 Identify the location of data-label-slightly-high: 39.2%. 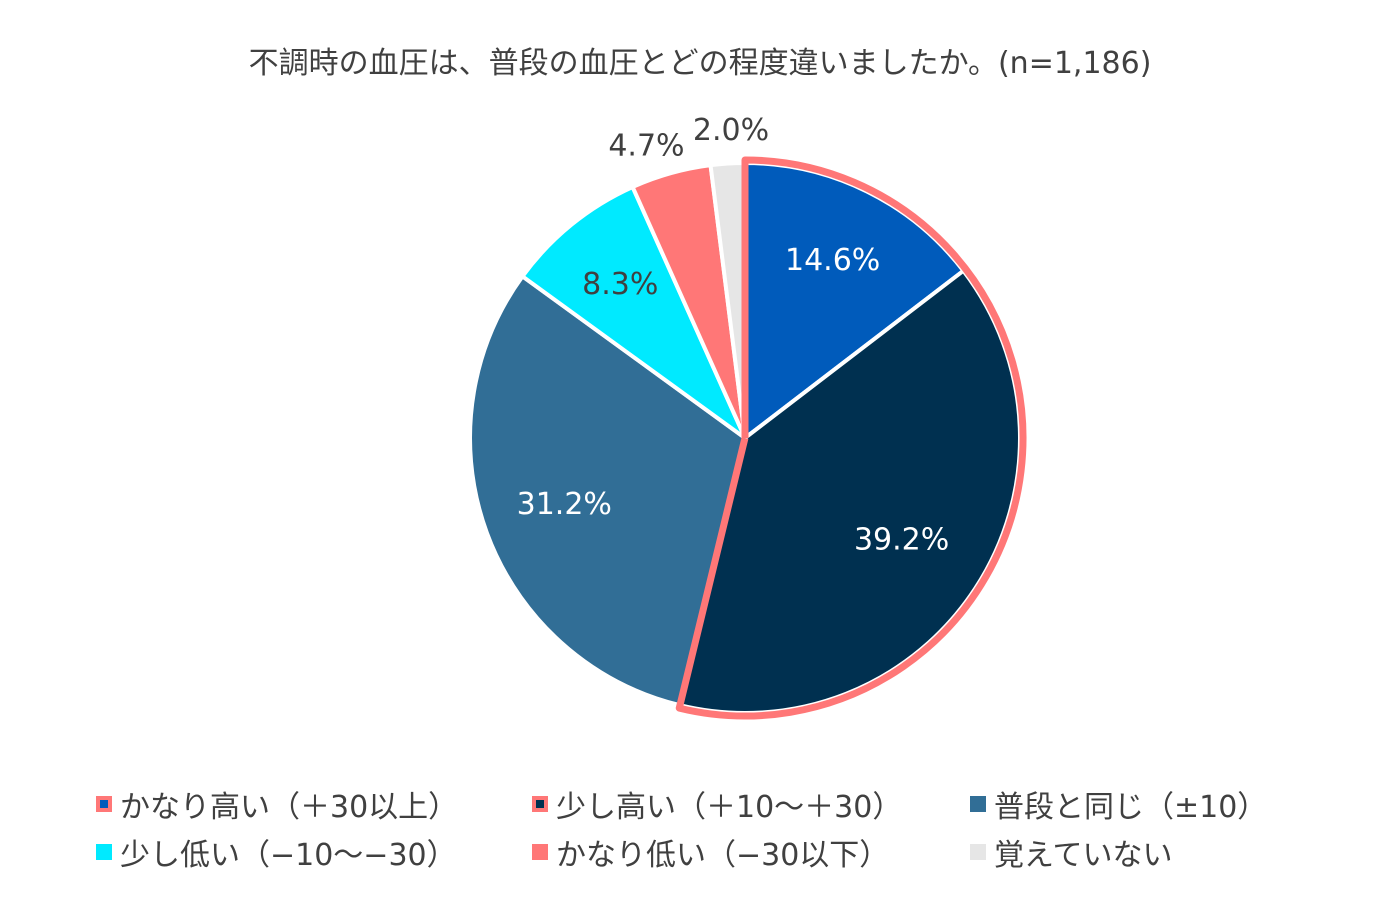
(901, 540).